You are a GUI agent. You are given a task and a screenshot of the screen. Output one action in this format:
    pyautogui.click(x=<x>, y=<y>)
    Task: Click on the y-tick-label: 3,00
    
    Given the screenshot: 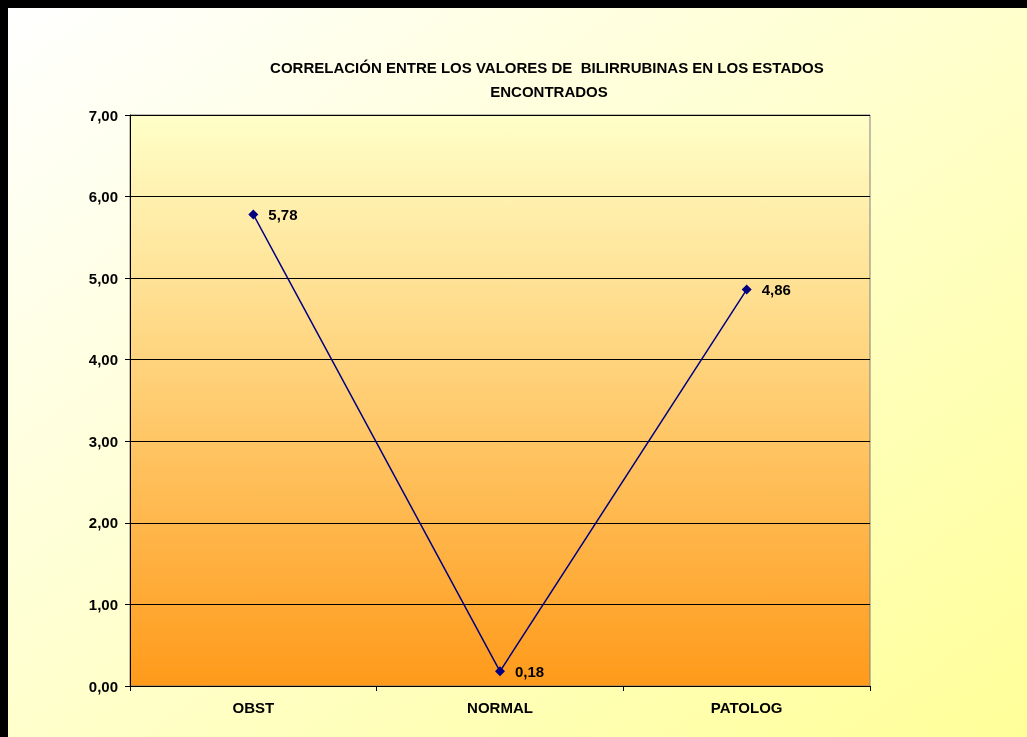 What is the action you would take?
    pyautogui.click(x=103, y=441)
    